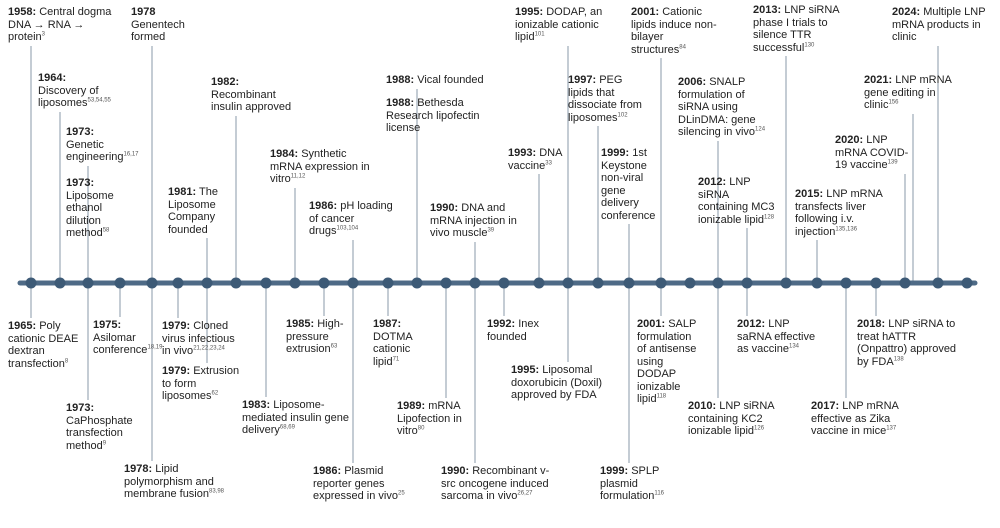  What do you see at coordinates (939, 24) in the screenshot?
I see `event-description: Multiple LNP mRNA products in clinic` at bounding box center [939, 24].